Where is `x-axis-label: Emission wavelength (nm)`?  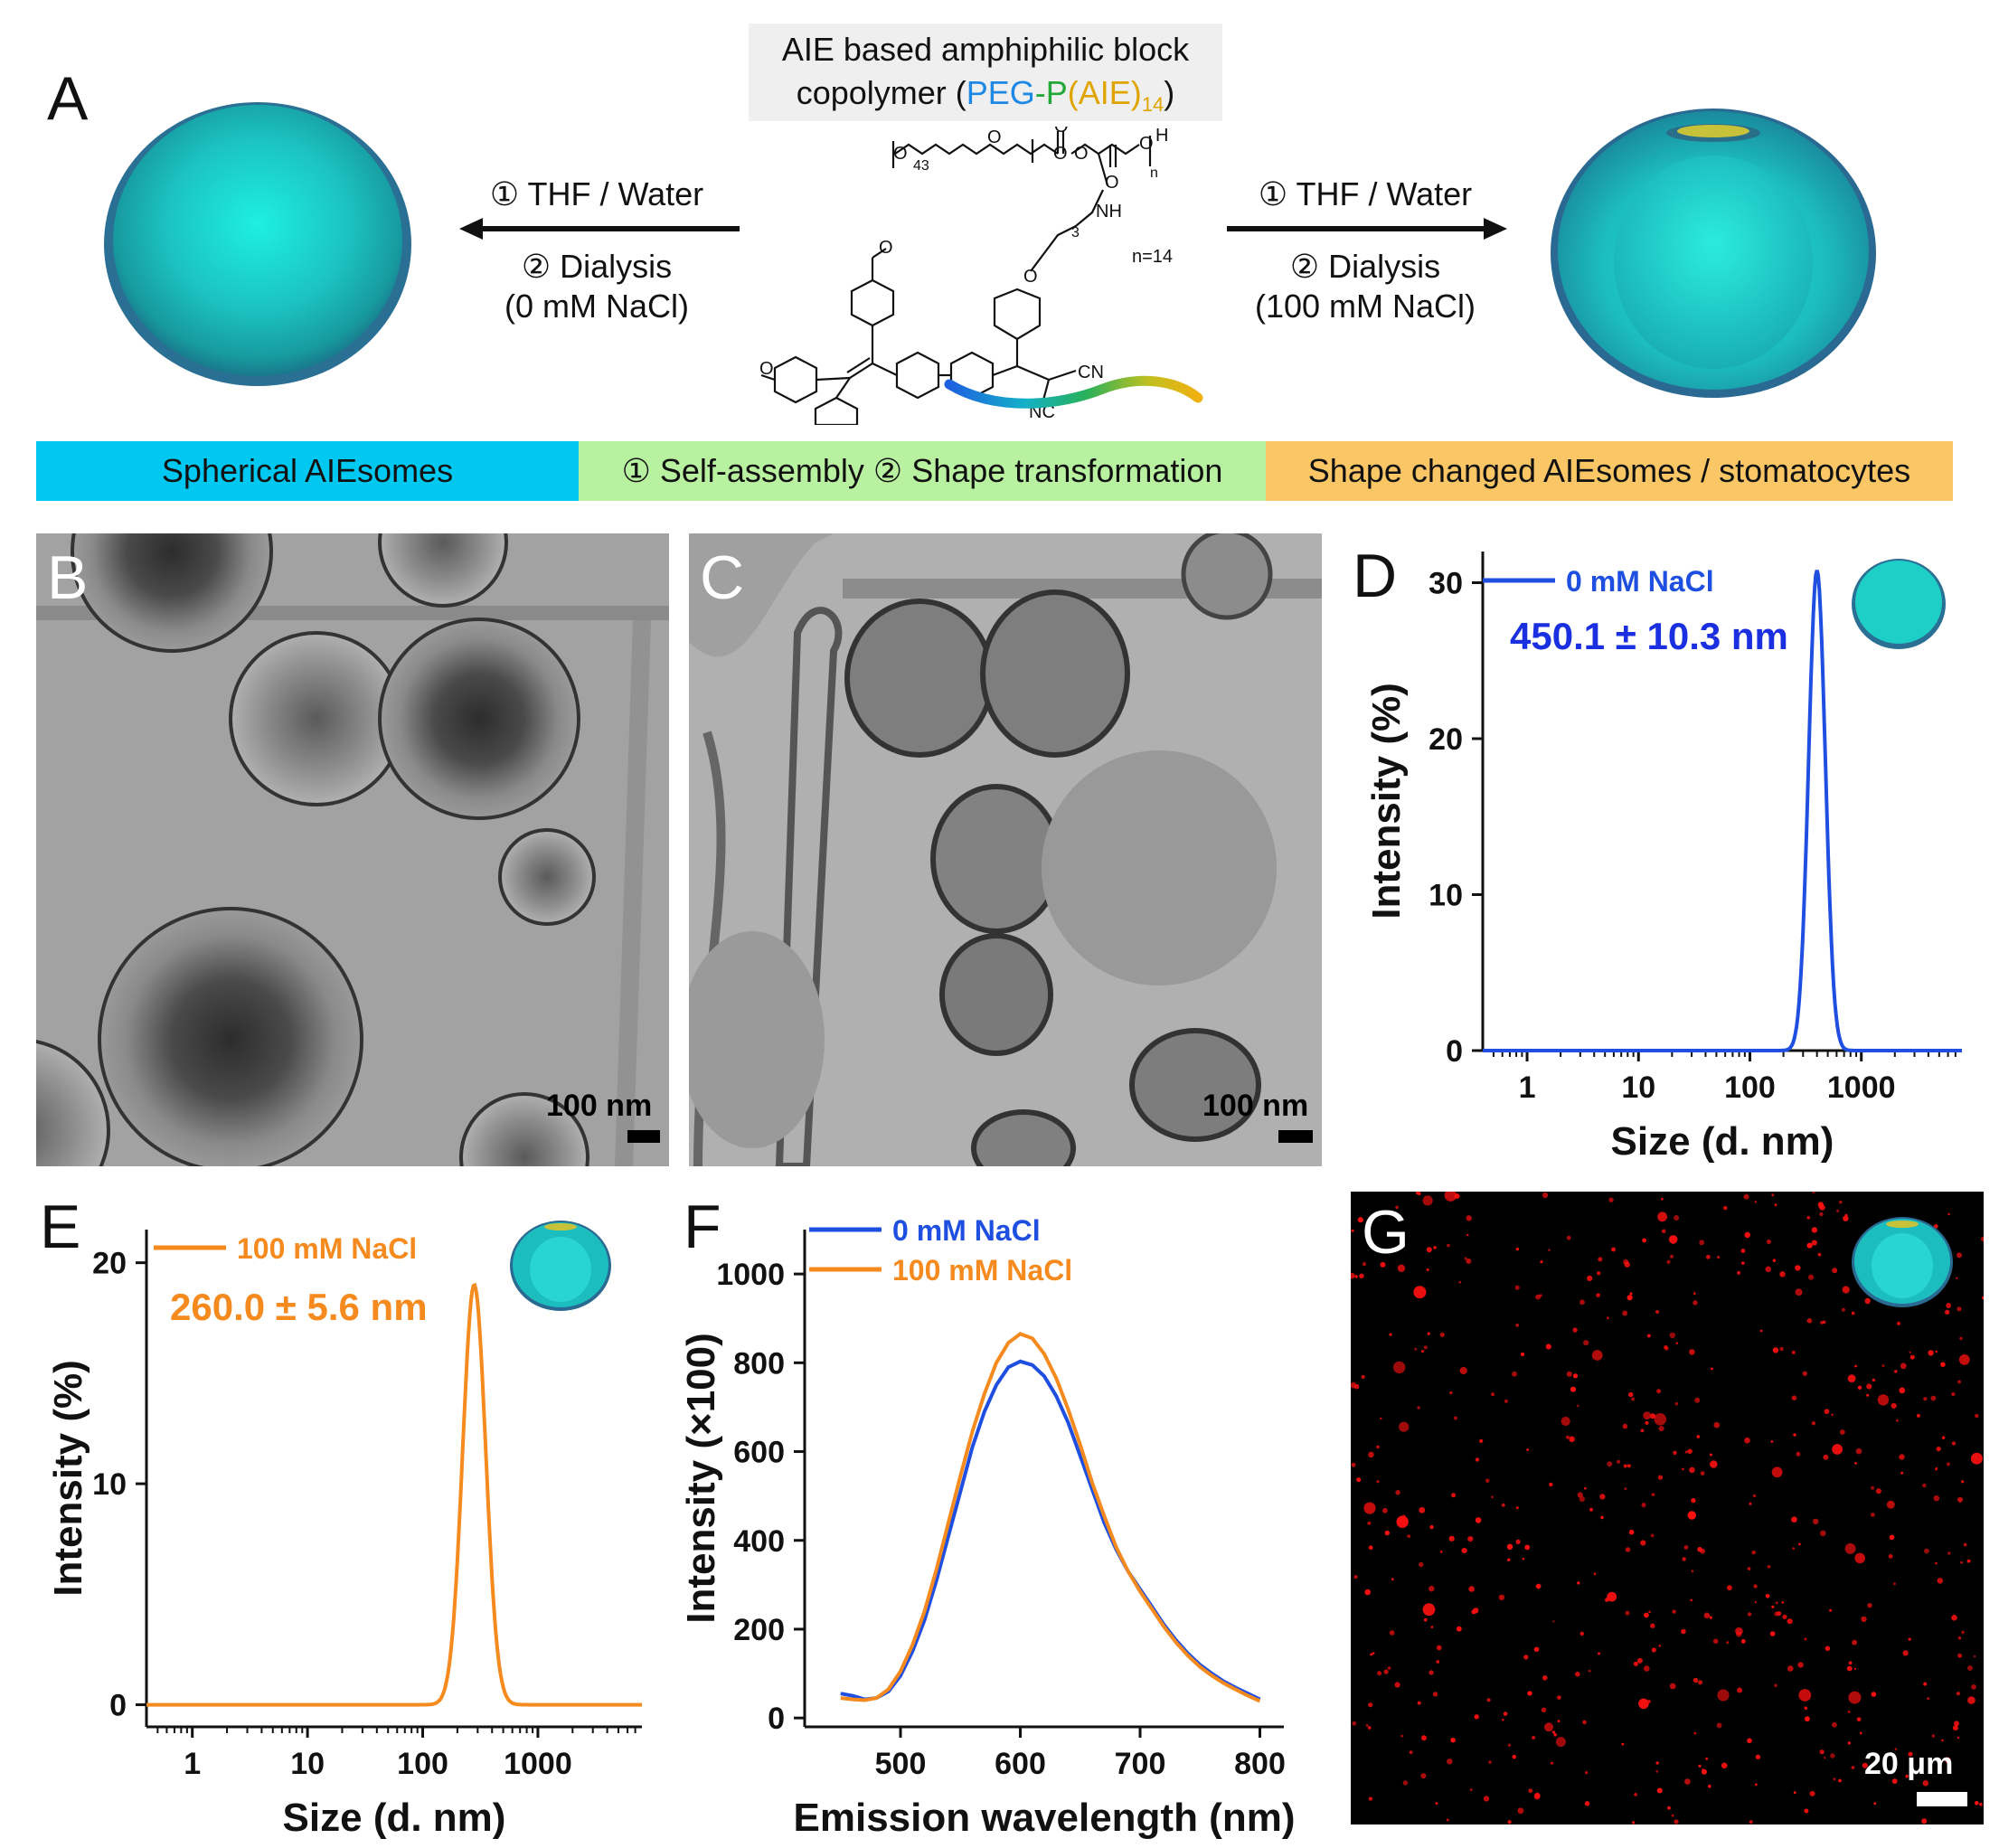 x-axis-label: Emission wavelength (nm) is located at coordinates (1045, 1818).